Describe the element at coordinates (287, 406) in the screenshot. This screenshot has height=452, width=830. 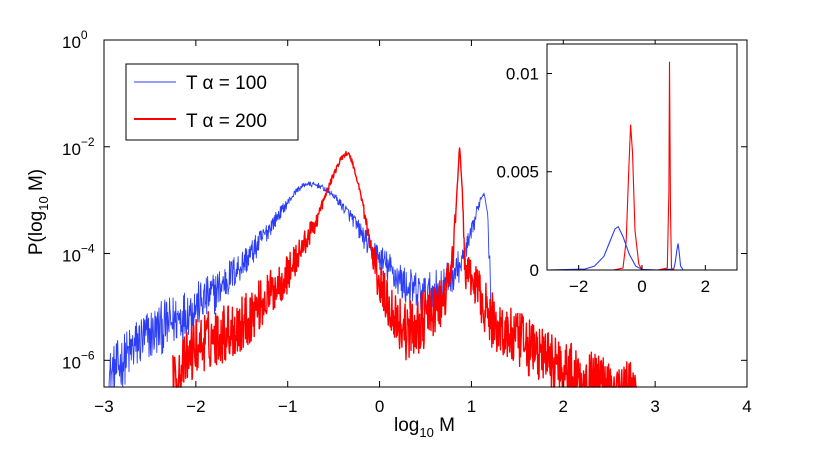
I see `x-tick-label: −1` at that location.